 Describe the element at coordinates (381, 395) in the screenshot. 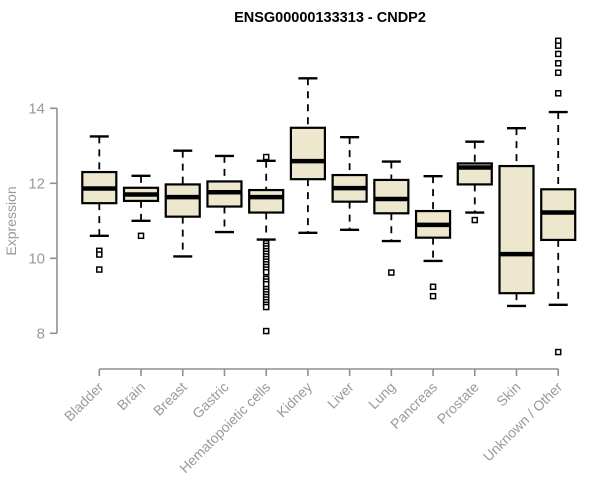

I see `x-tick-label: Lung` at that location.